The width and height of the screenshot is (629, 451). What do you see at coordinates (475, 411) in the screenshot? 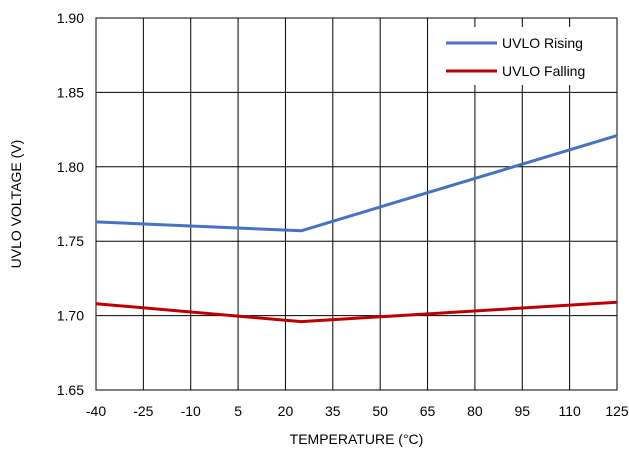
I see `x-tick-label: 80` at bounding box center [475, 411].